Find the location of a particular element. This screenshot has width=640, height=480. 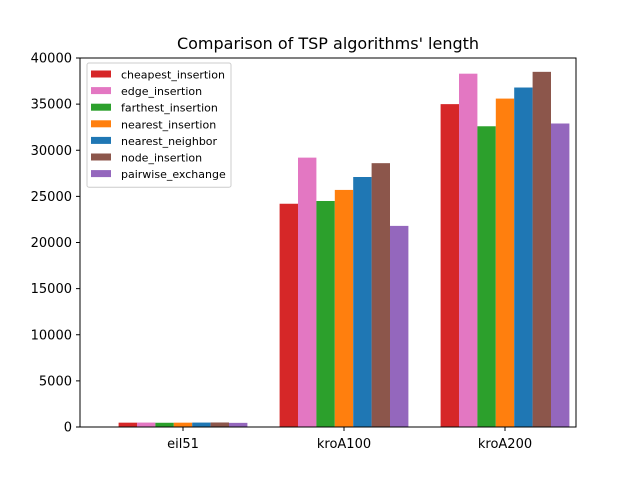

legend-swatch-node_insertion is located at coordinates (101, 157).